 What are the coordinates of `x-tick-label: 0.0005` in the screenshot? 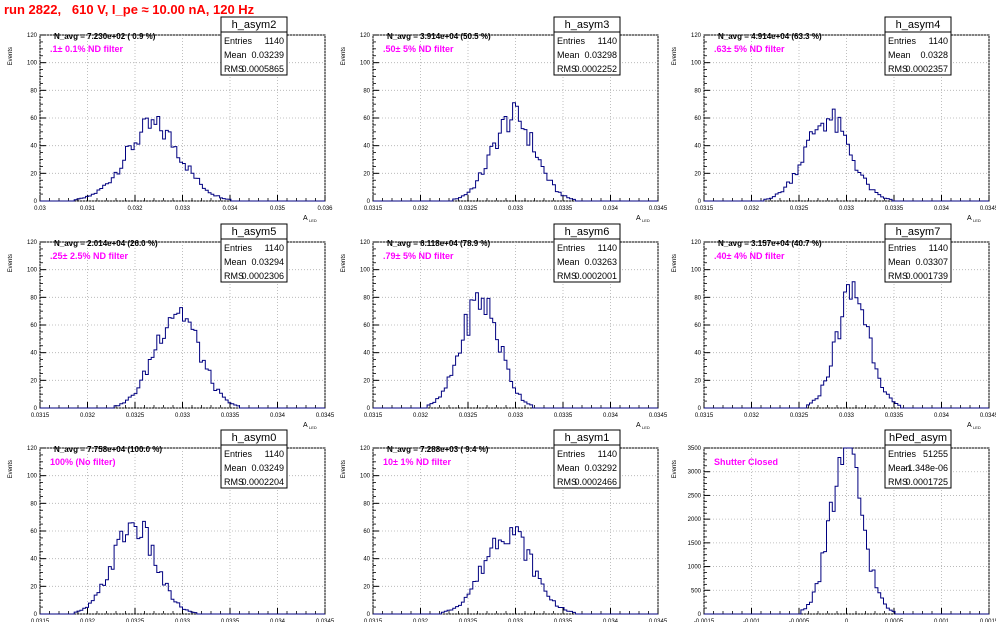 It's located at (894, 620).